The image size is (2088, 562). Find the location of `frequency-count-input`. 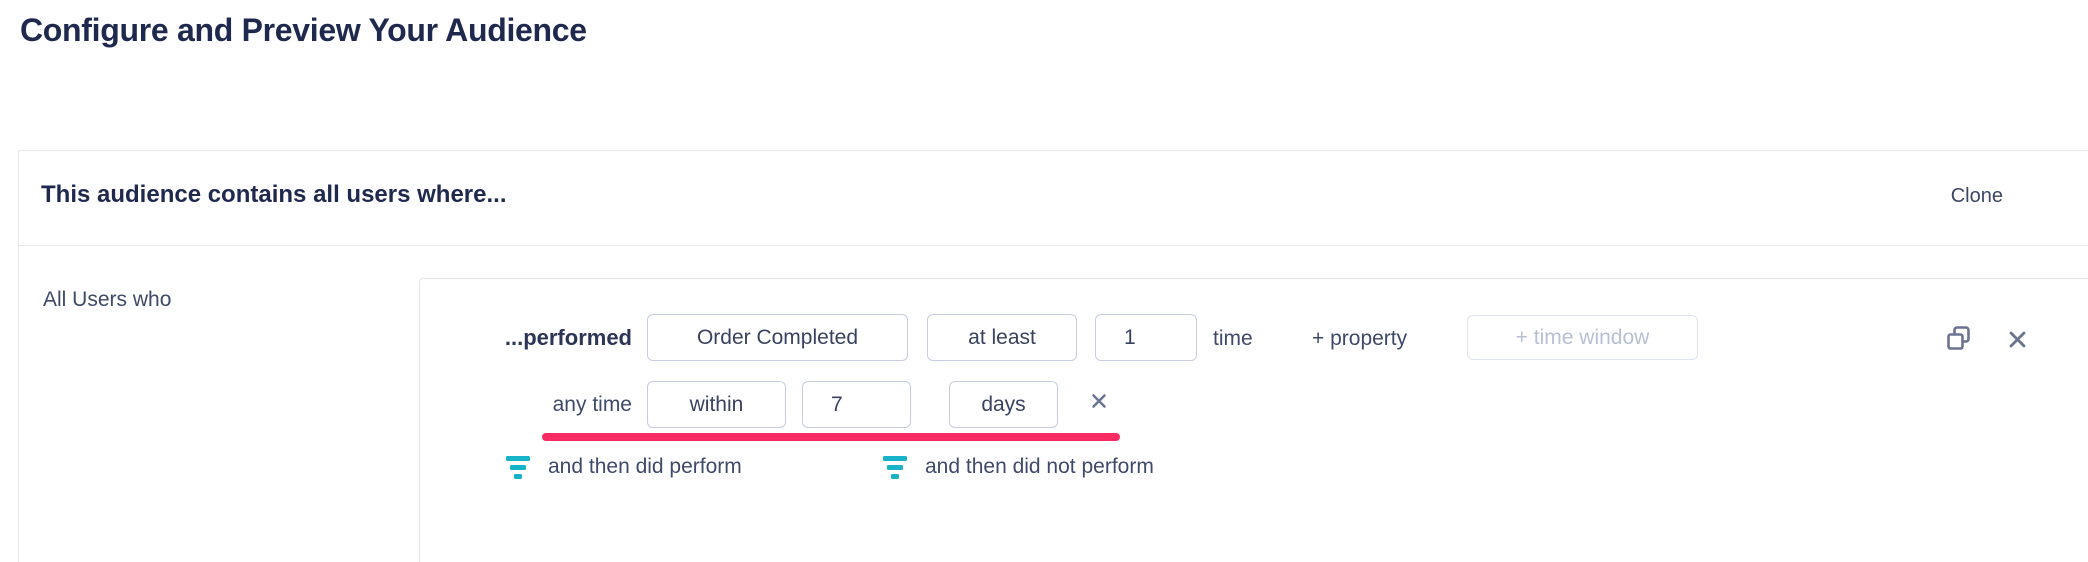

frequency-count-input is located at coordinates (1146, 337).